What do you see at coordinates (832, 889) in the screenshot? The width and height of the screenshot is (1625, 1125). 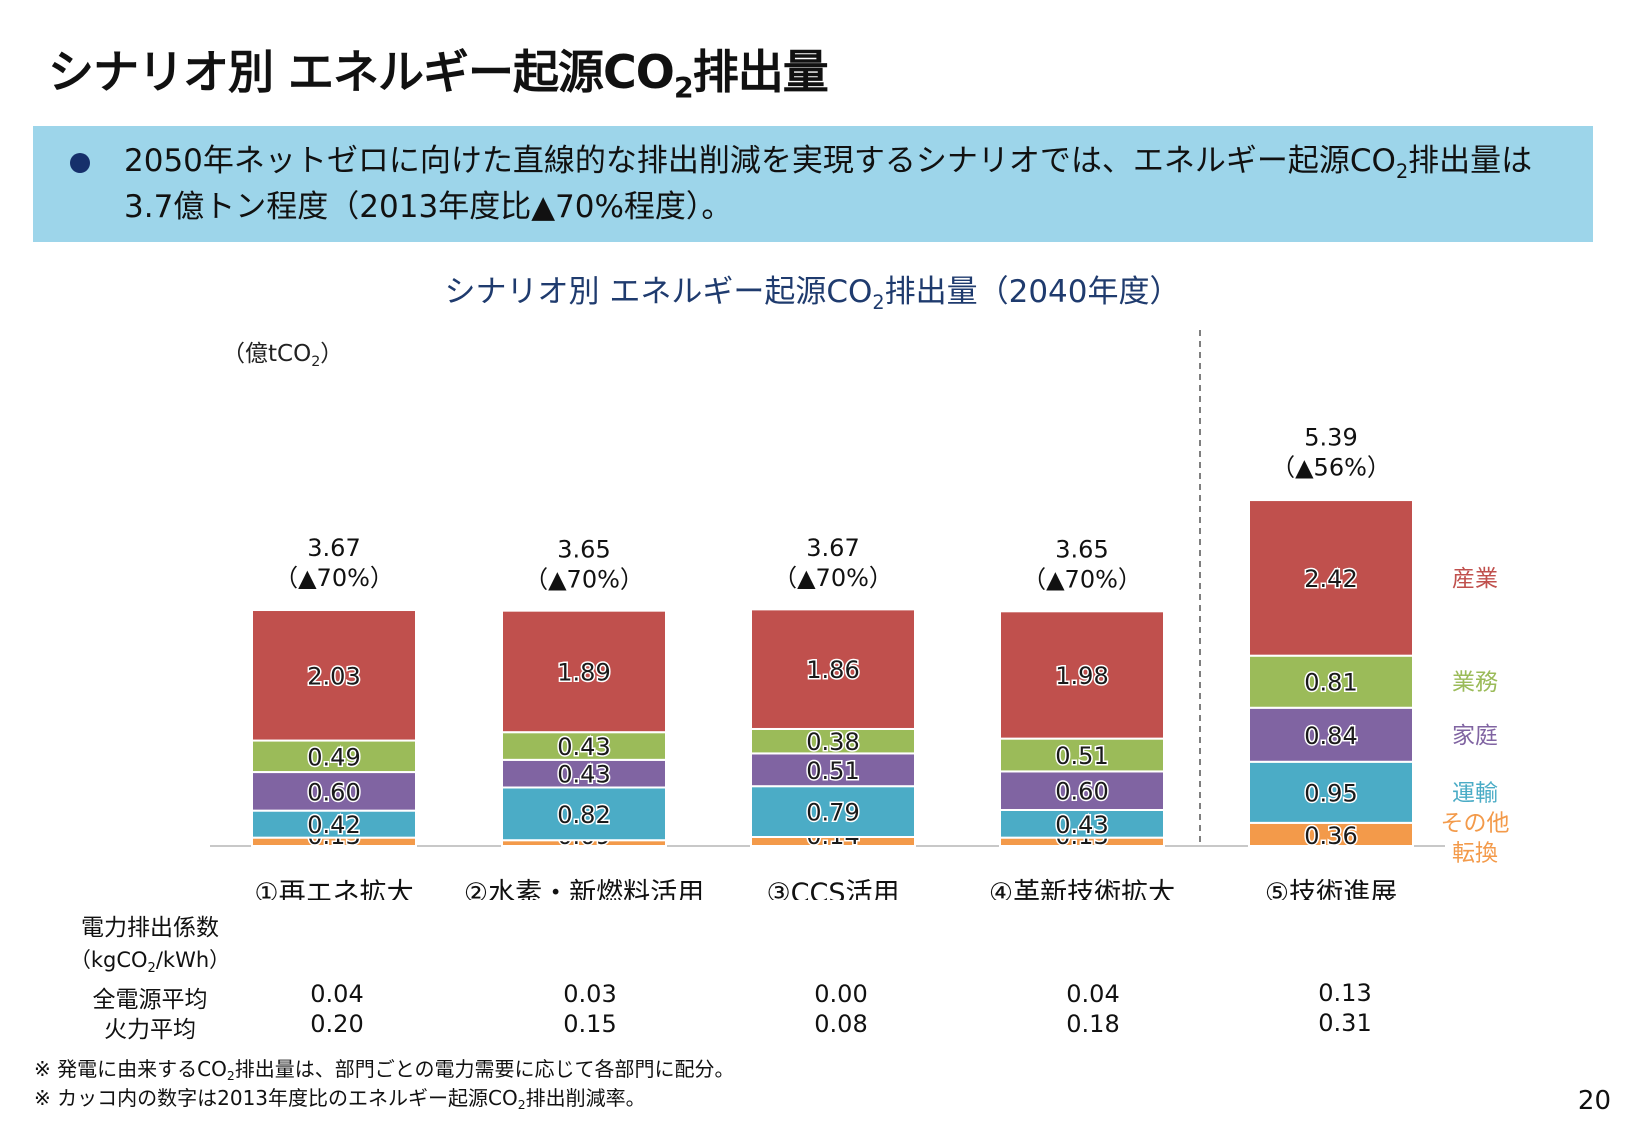 I see `category-label: ③CCS活用` at bounding box center [832, 889].